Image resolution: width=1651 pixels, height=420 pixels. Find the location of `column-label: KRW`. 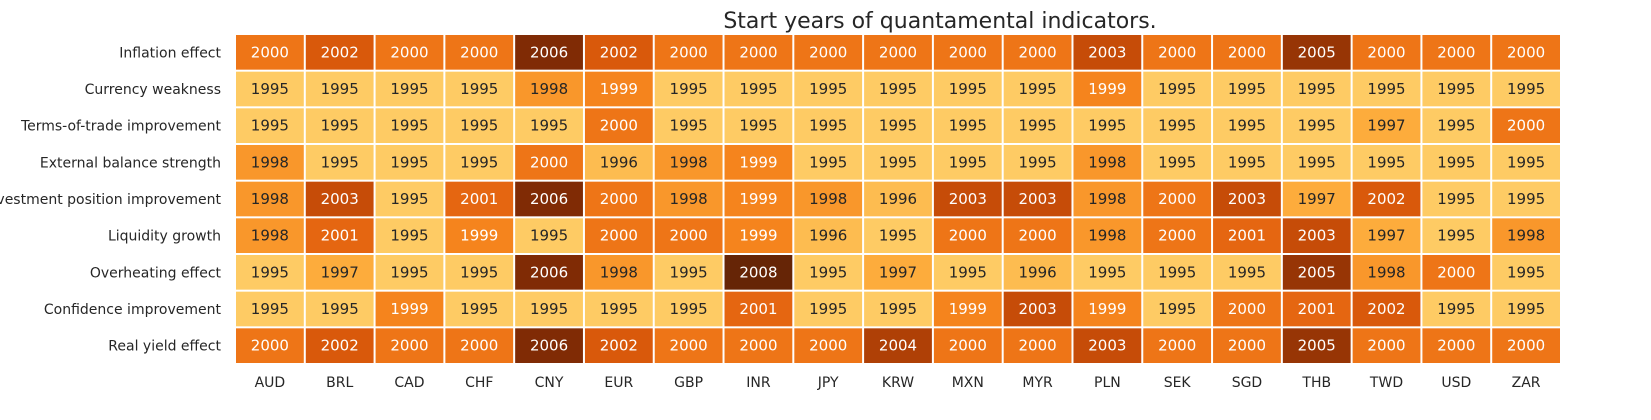

column-label: KRW is located at coordinates (898, 383).